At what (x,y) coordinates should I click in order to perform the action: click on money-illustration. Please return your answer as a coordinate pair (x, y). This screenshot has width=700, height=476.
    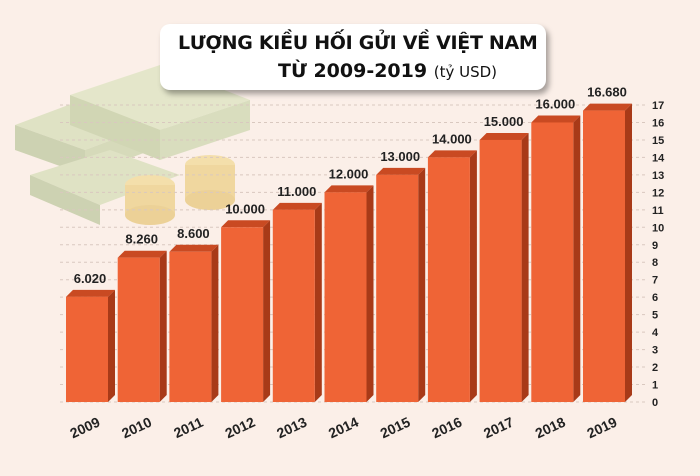
    Looking at the image, I should click on (132, 145).